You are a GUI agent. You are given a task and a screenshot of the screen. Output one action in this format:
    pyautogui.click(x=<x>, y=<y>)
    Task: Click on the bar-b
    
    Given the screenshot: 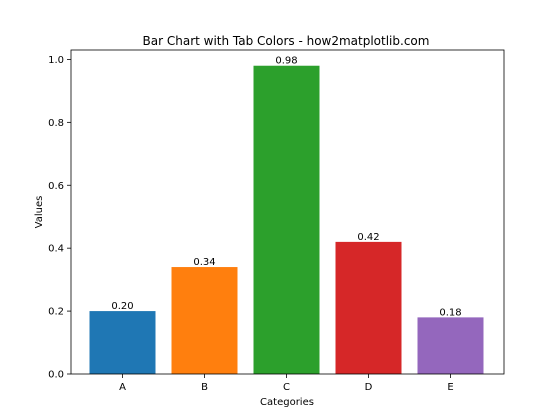 What is the action you would take?
    pyautogui.click(x=204, y=320)
    